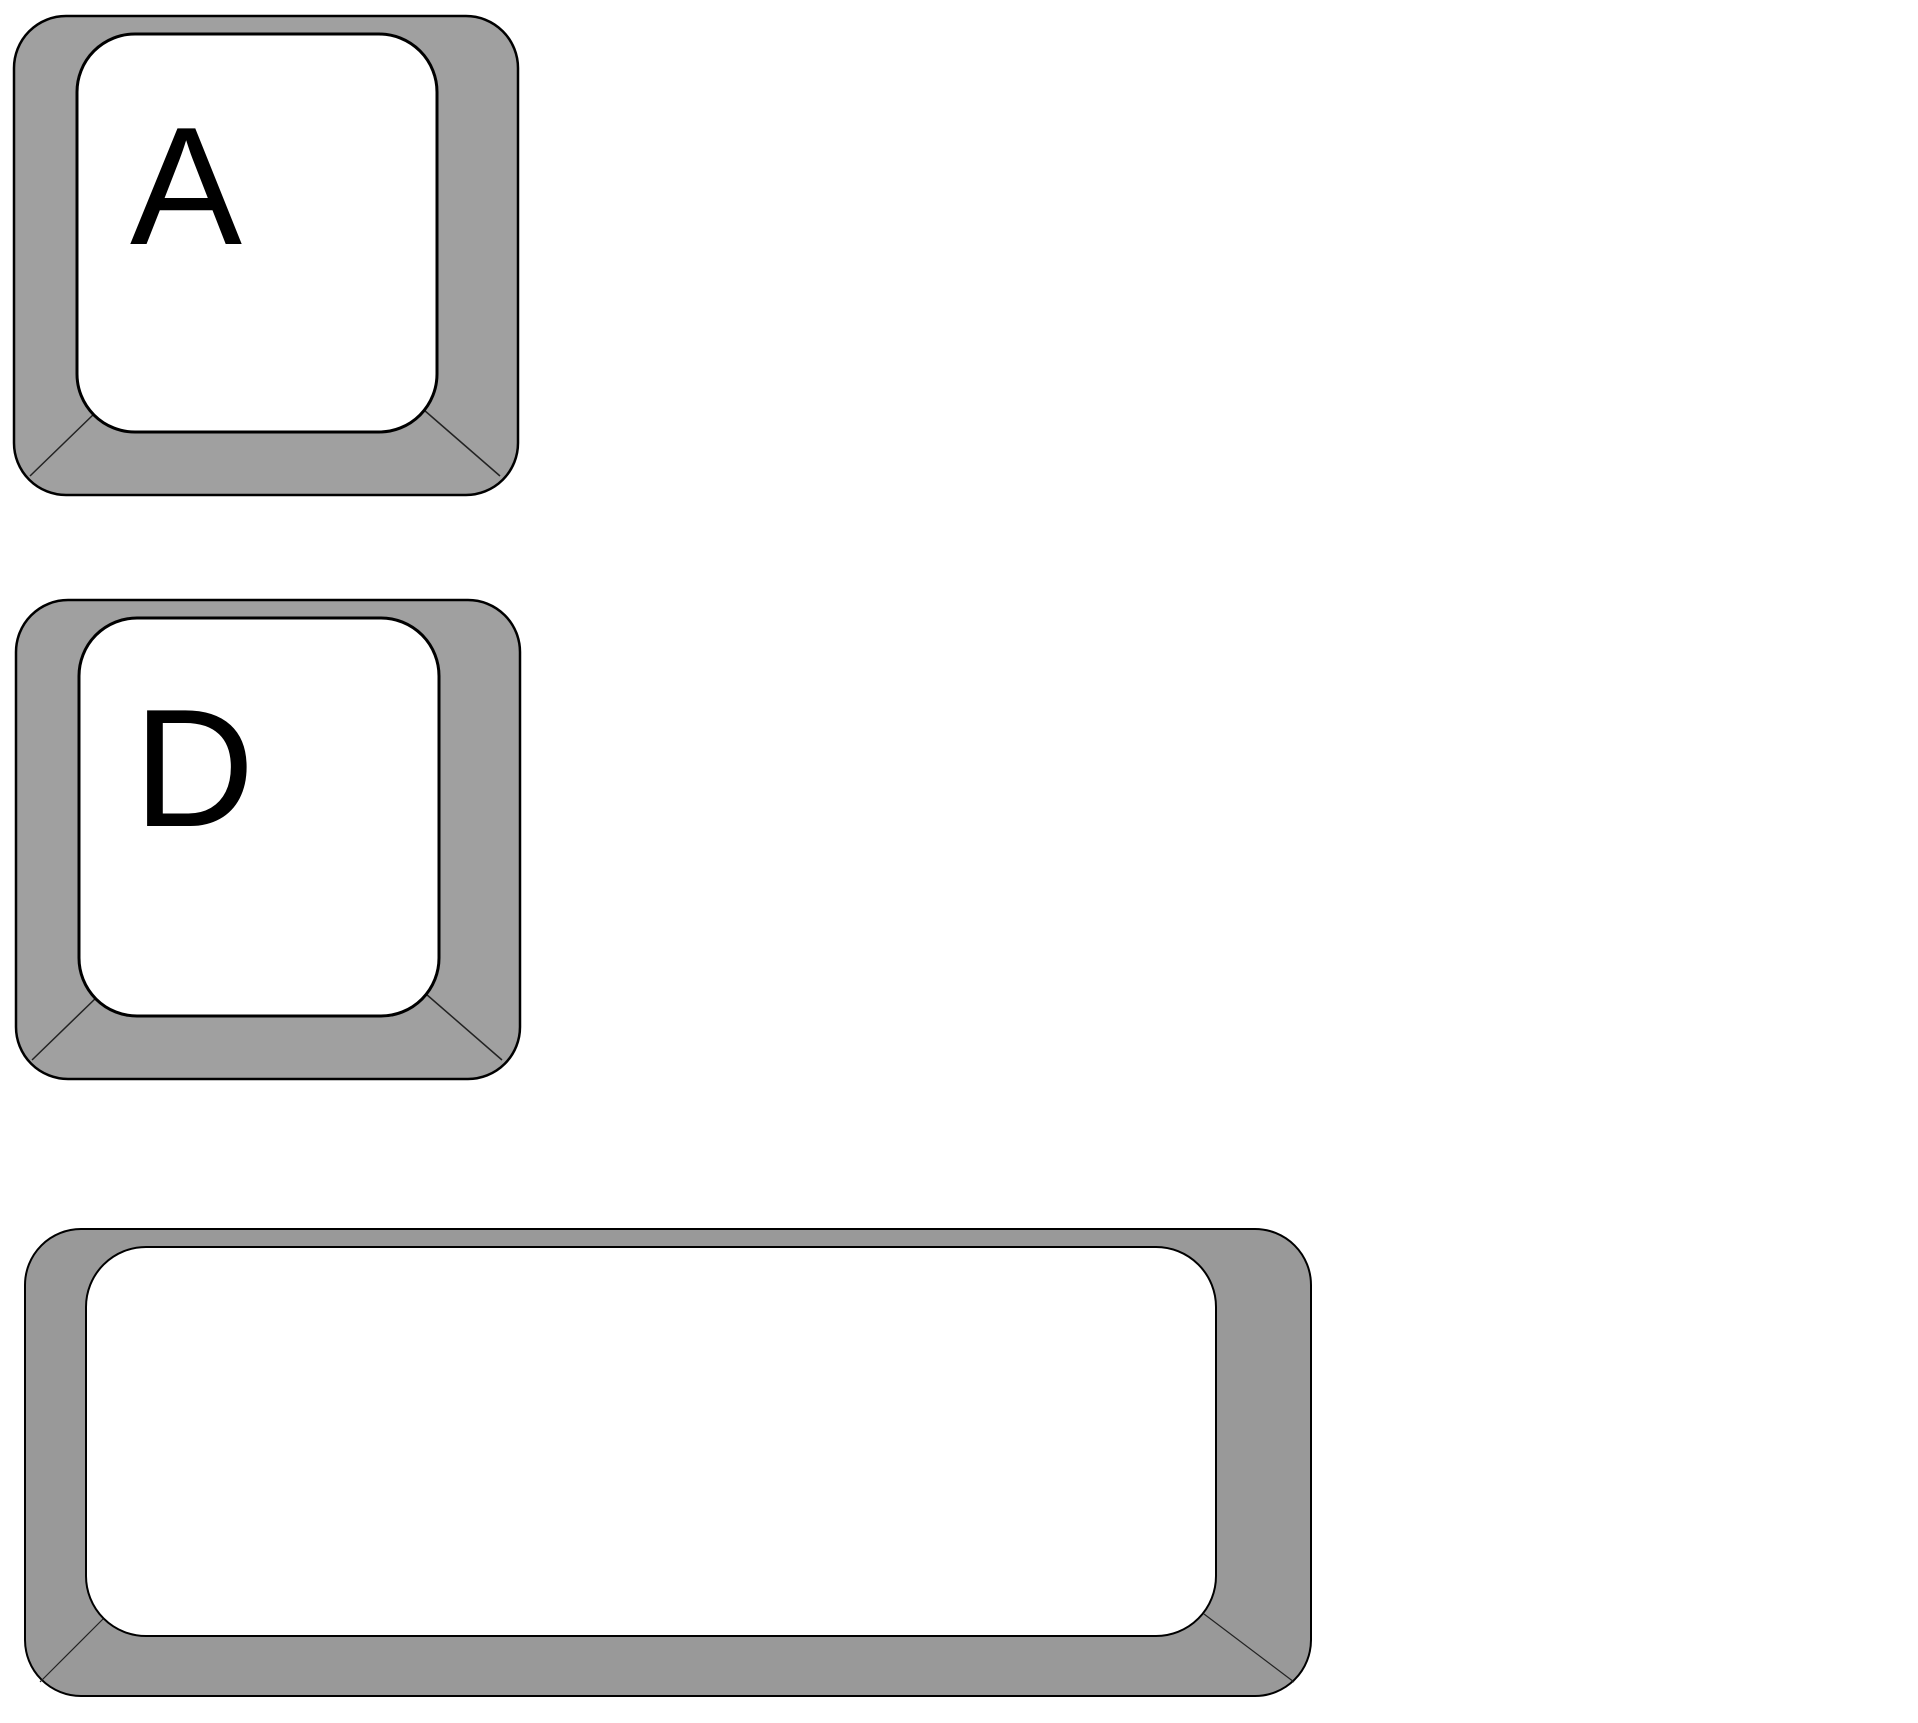 The image size is (1918, 1723). I want to click on key-d-label: D, so click(193, 768).